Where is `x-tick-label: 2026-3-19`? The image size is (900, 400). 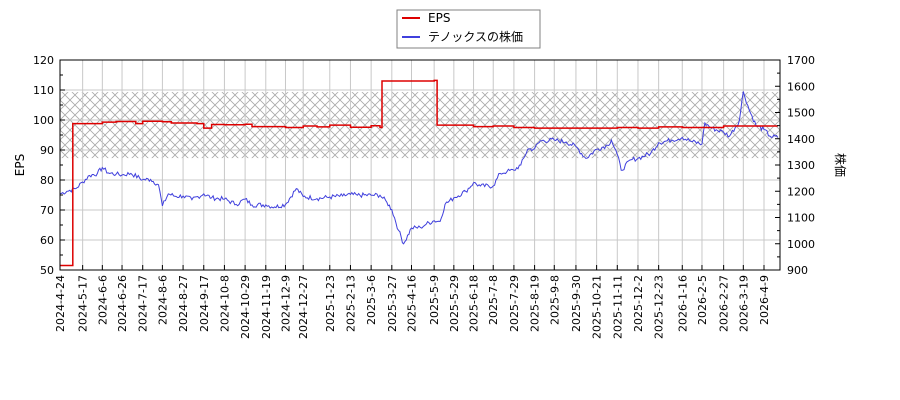
x-tick-label: 2026-3-19 is located at coordinates (743, 303).